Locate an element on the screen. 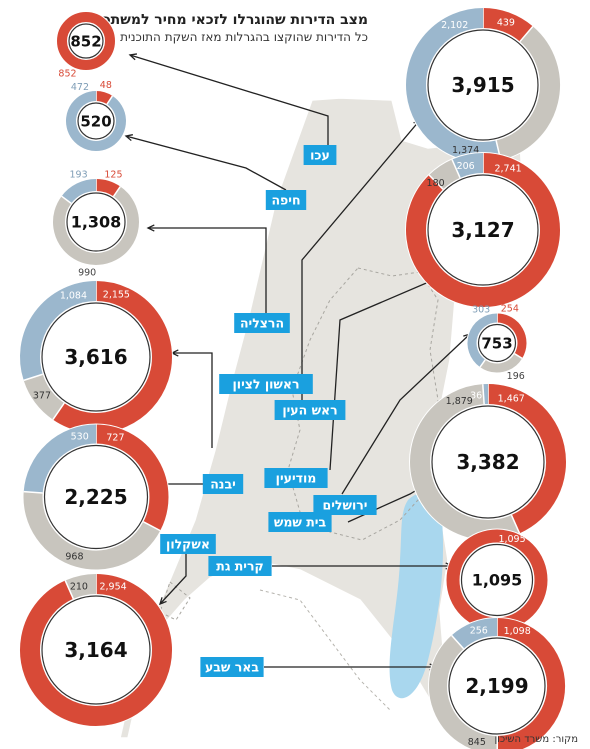 The image size is (590, 749). city-label: מודיעין is located at coordinates (296, 478).